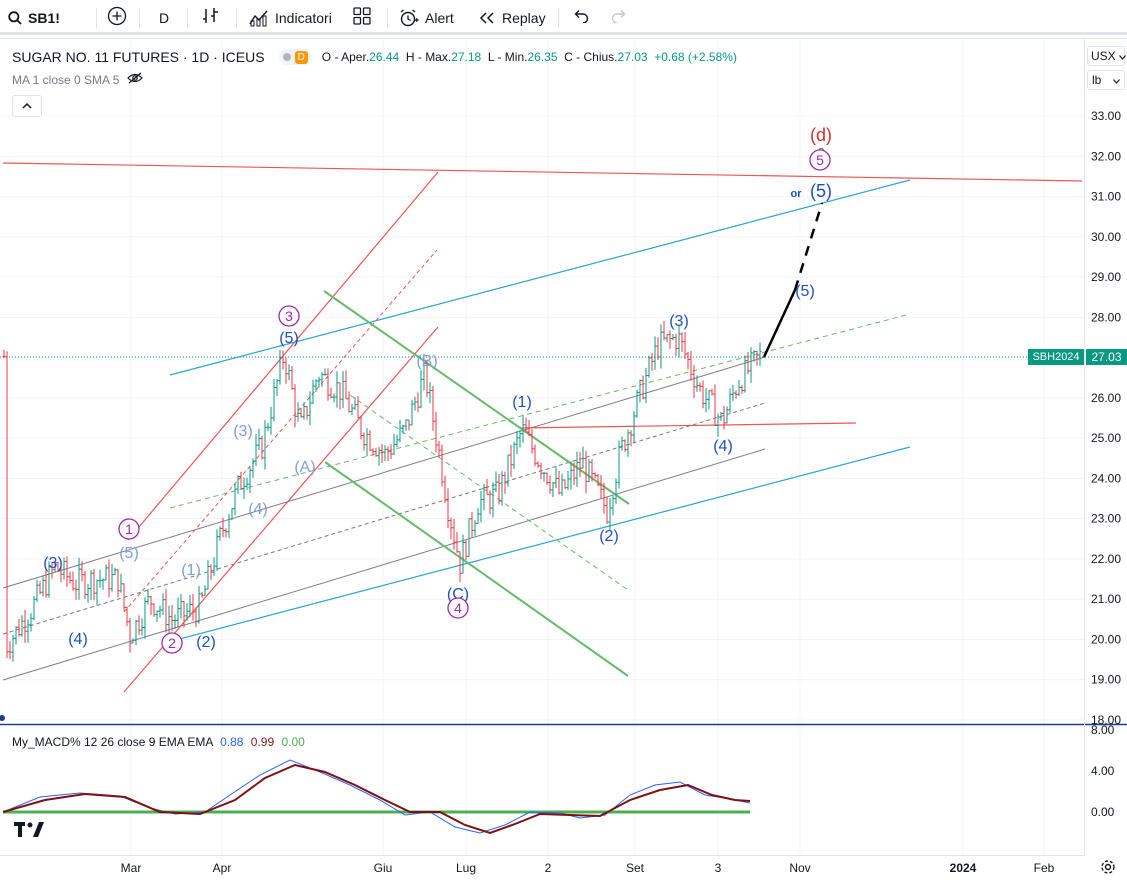 This screenshot has height=880, width=1127. Describe the element at coordinates (588, 868) in the screenshot. I see `time-axis: Mar Apr Giu Lug 2 Set 3 Nov 2024 Feb` at that location.